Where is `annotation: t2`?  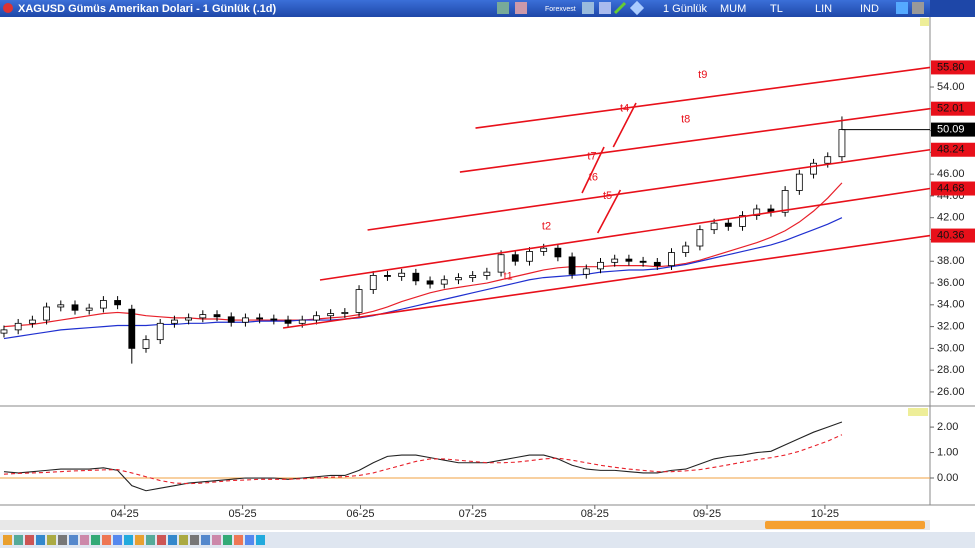
annotation: t2 is located at coordinates (546, 226).